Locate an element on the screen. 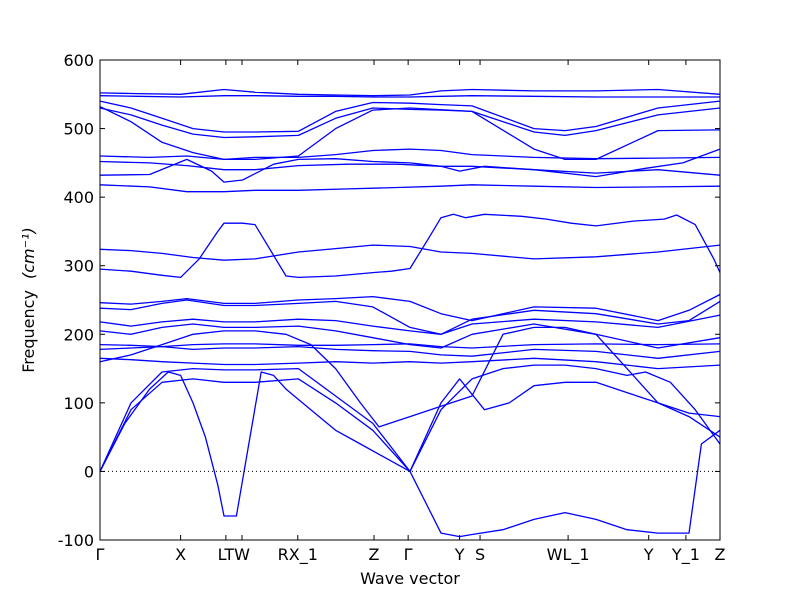  x-tick-label: S is located at coordinates (480, 554).